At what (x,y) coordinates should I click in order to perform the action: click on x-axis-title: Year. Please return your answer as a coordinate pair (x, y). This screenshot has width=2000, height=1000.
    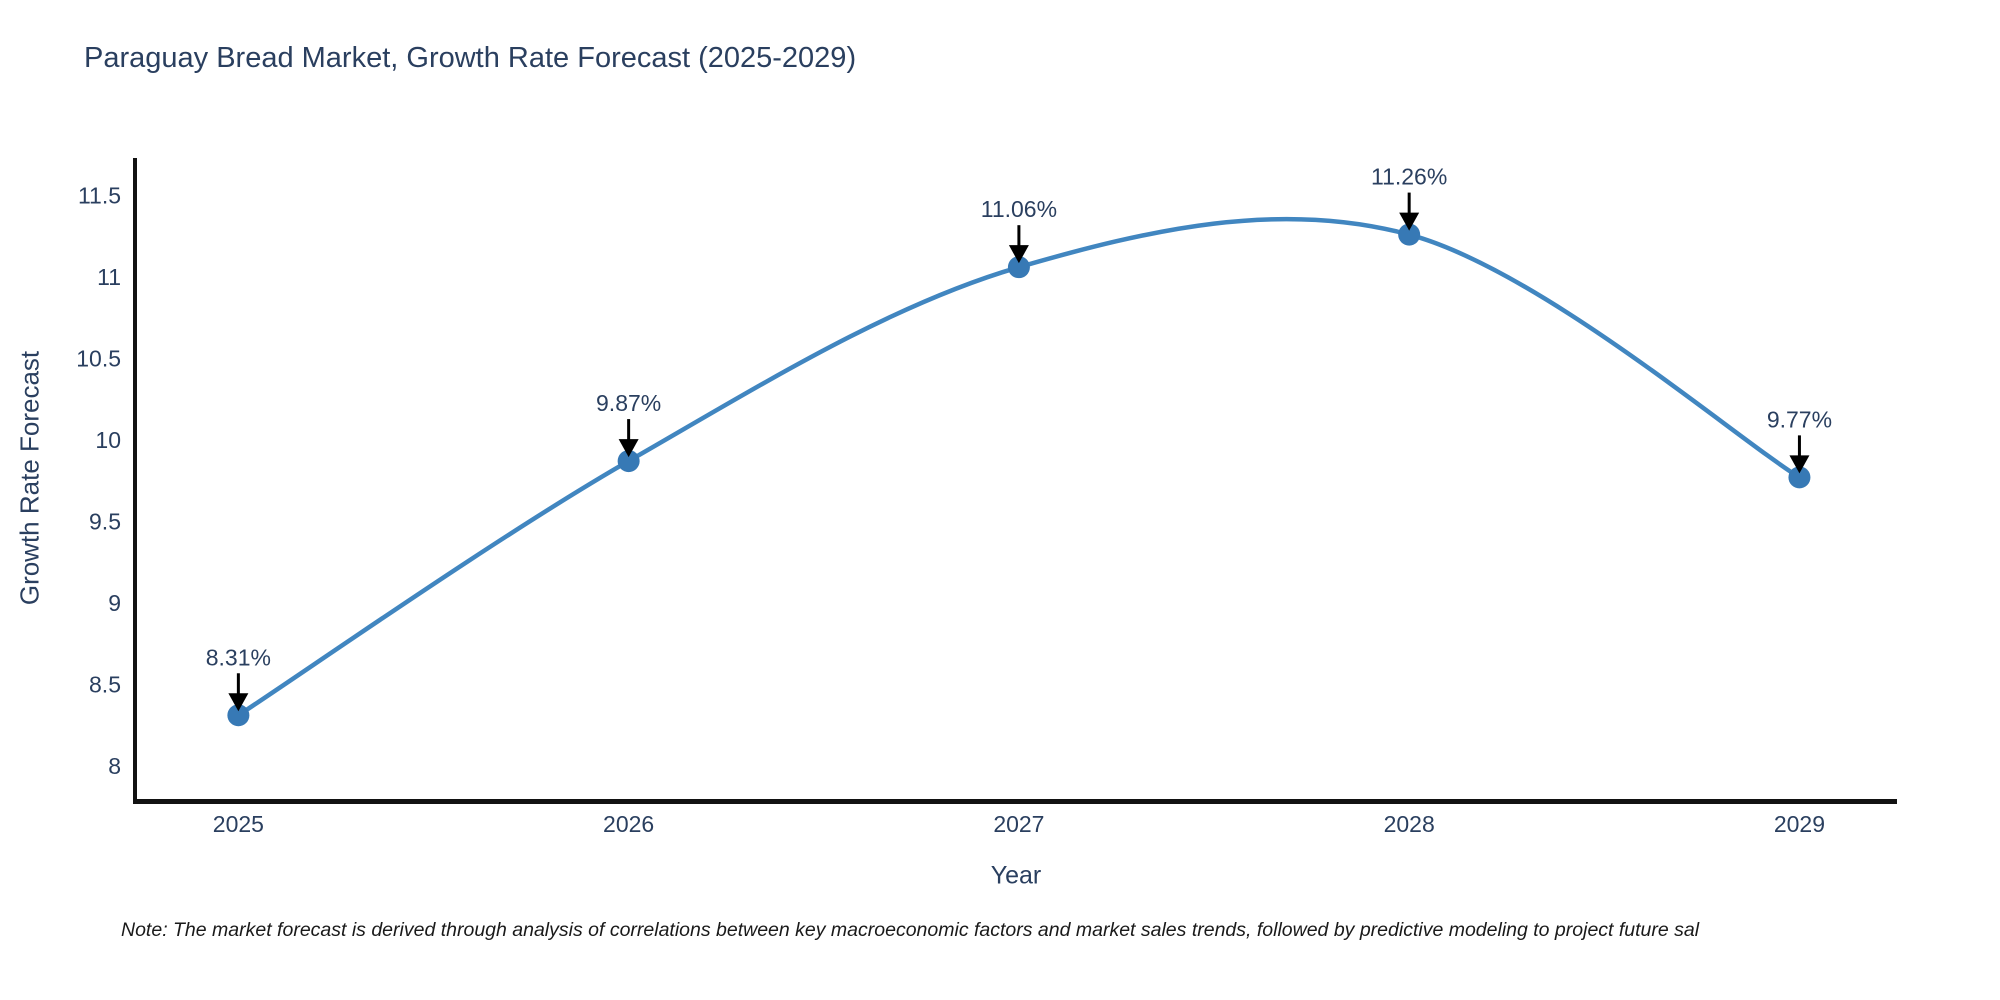
    Looking at the image, I should click on (1016, 875).